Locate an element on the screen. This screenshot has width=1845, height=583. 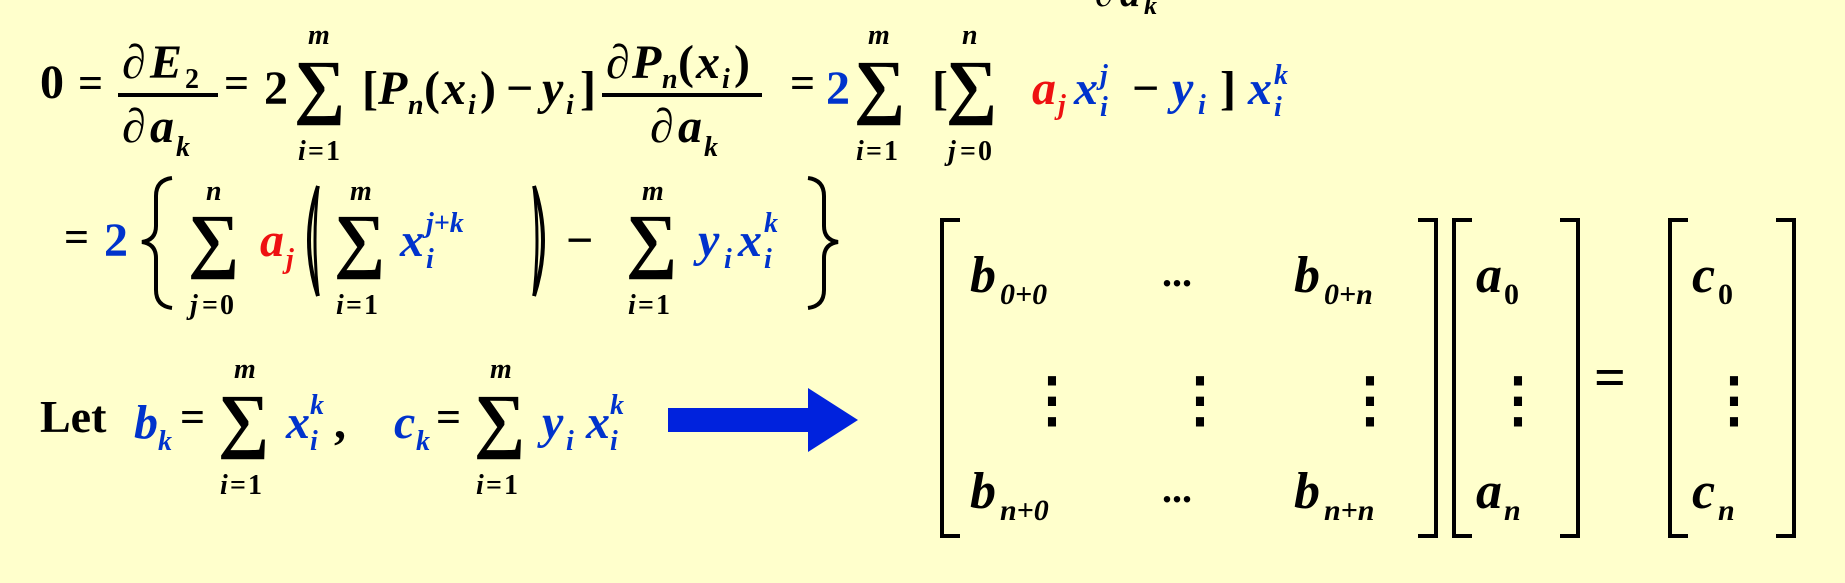
svg-text: 2 is located at coordinates (192, 79).